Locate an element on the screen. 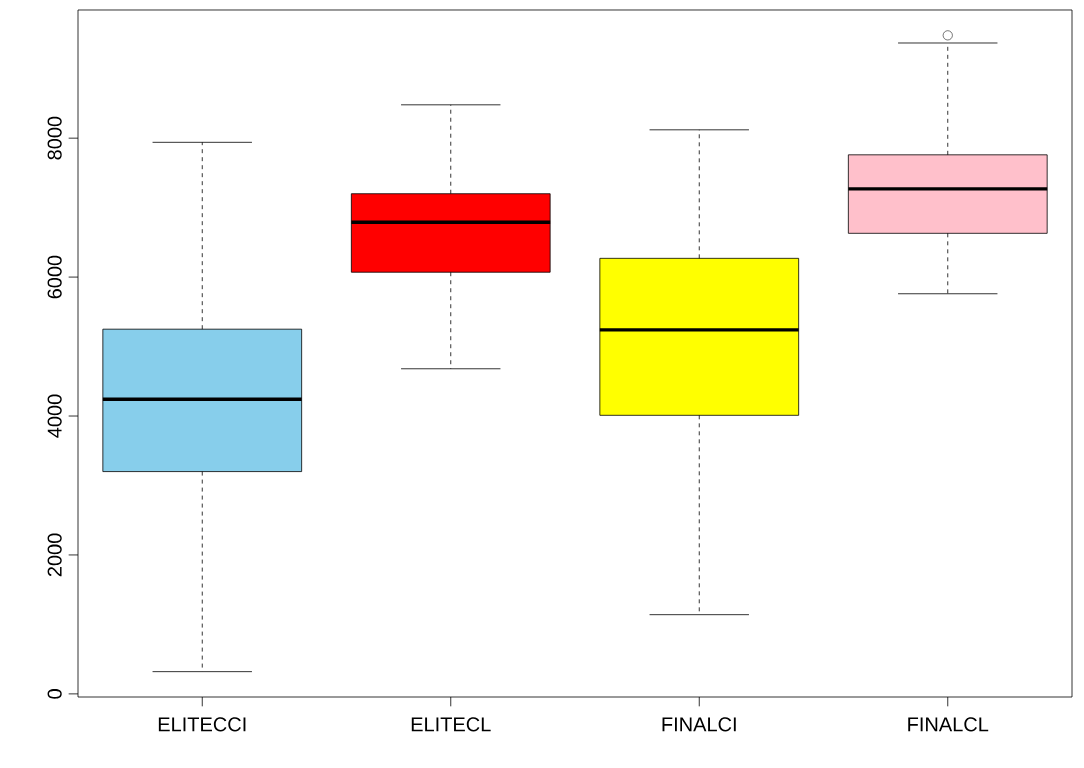 Image resolution: width=1084 pixels, height=768 pixels. x-tick-label: ELITECL is located at coordinates (451, 724).